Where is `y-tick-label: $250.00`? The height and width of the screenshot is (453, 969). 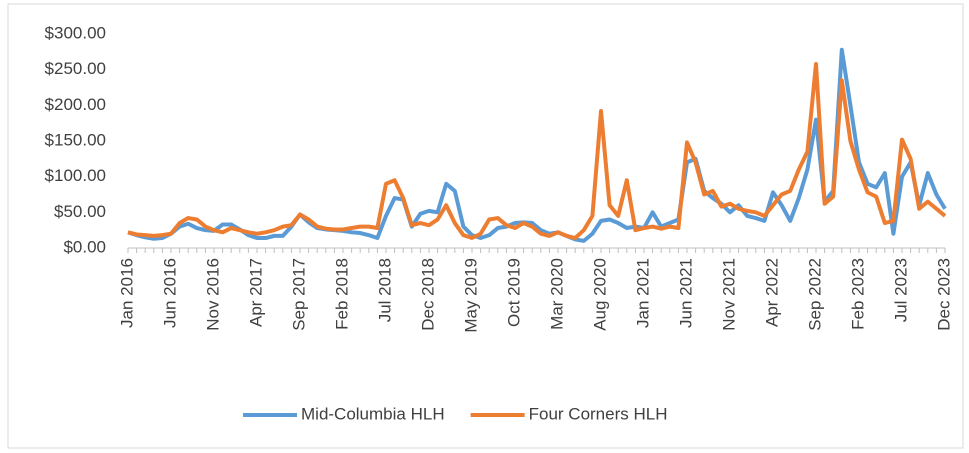 y-tick-label: $250.00 is located at coordinates (75, 68).